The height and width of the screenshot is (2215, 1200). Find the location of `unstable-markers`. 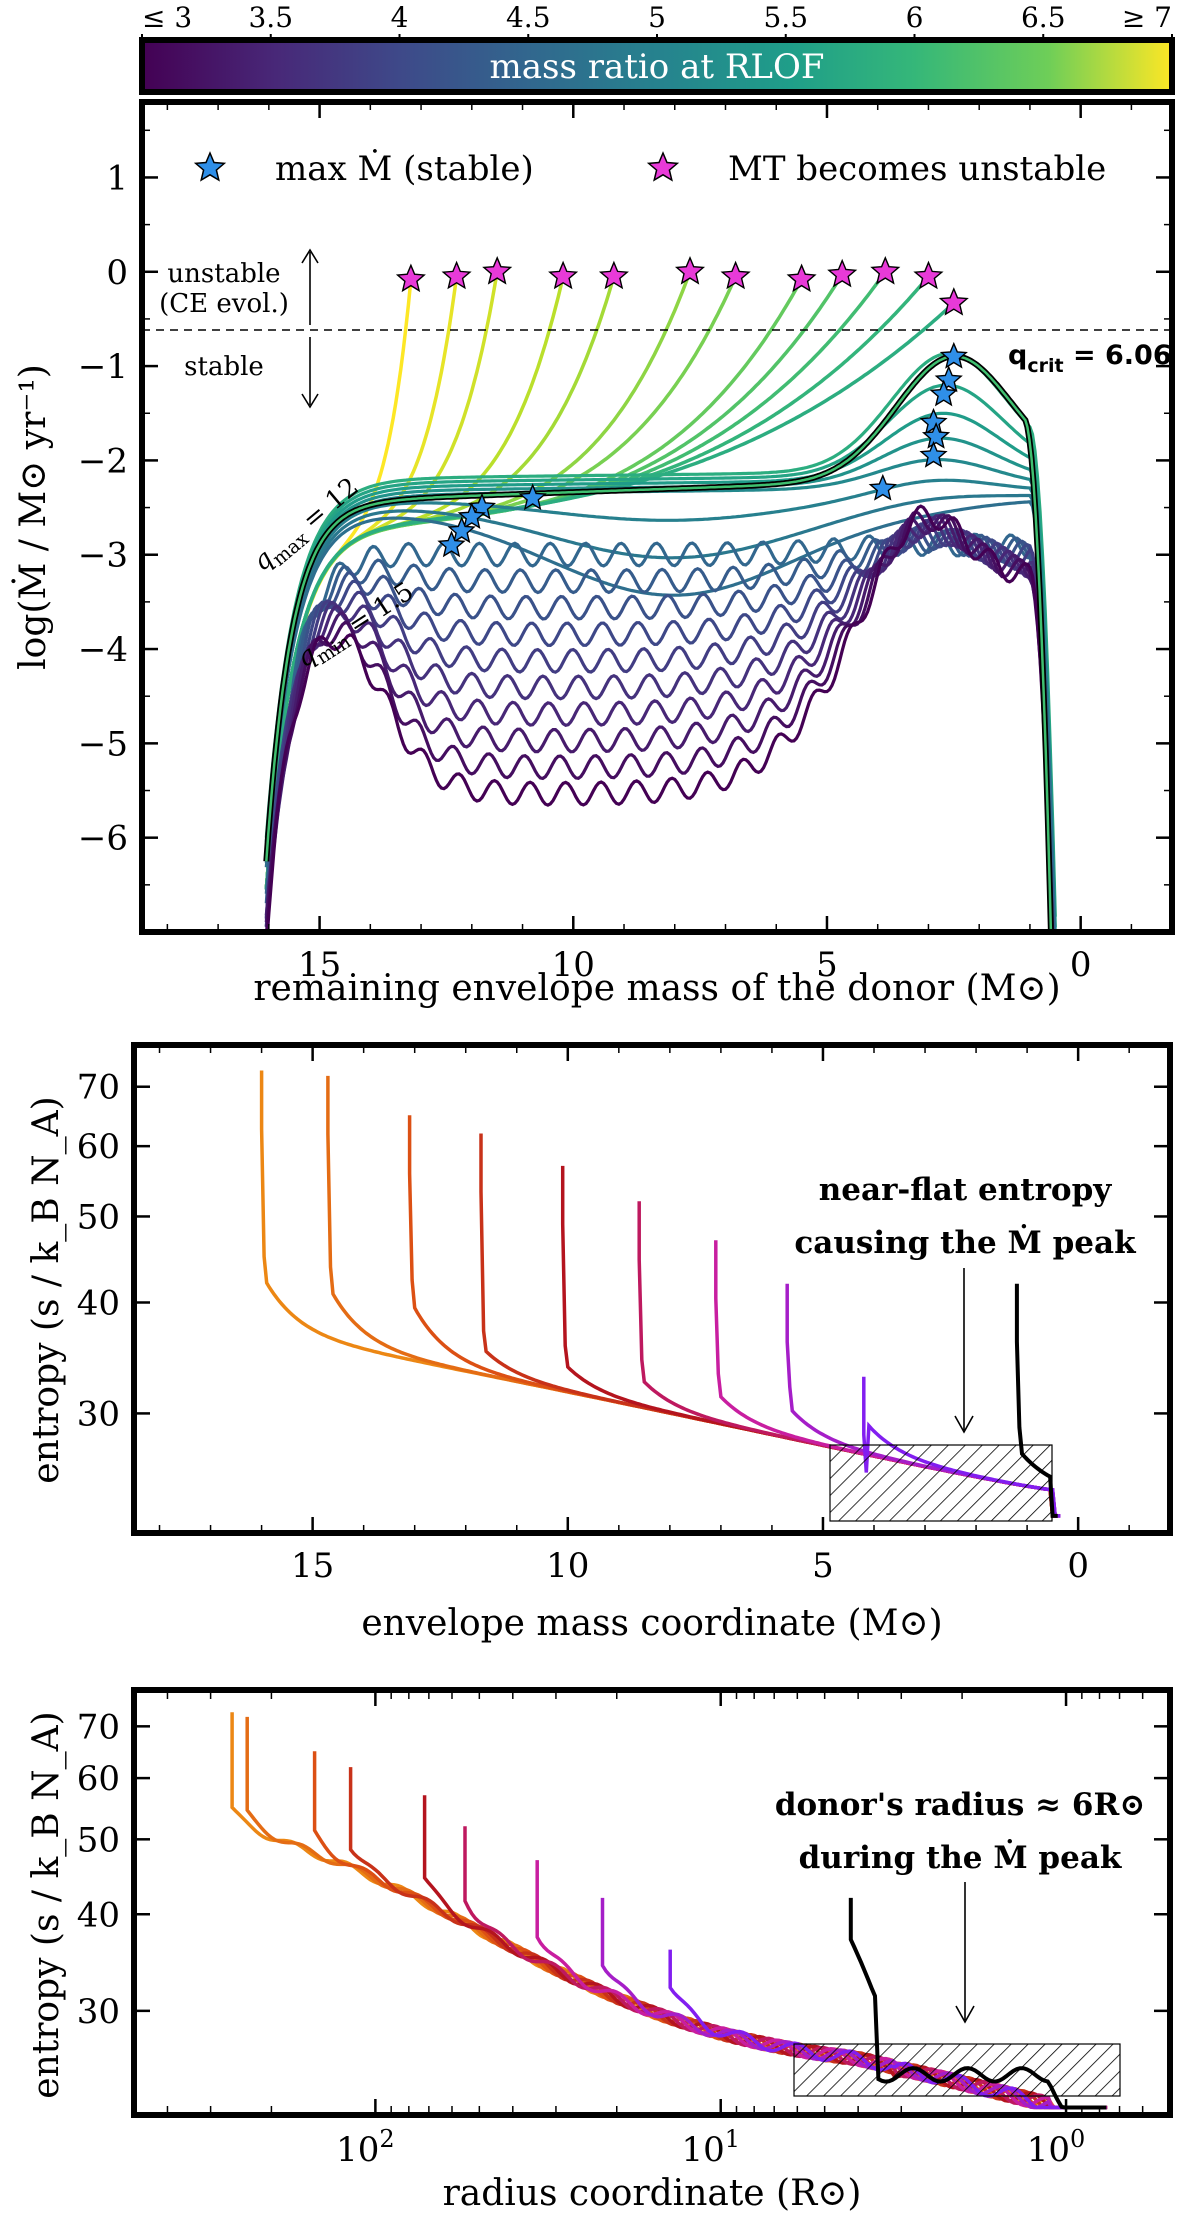

unstable-markers is located at coordinates (682, 285).